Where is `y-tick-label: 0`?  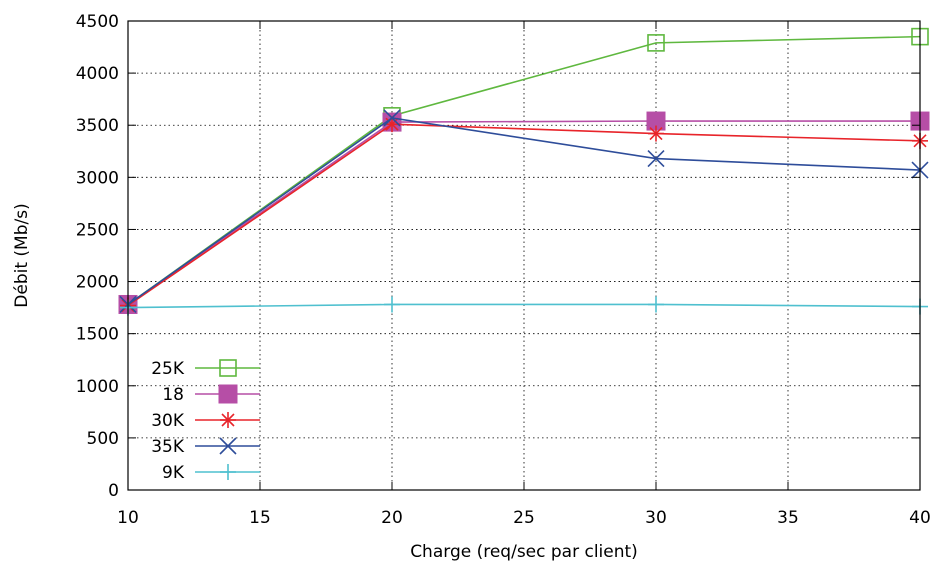
y-tick-label: 0 is located at coordinates (113, 491).